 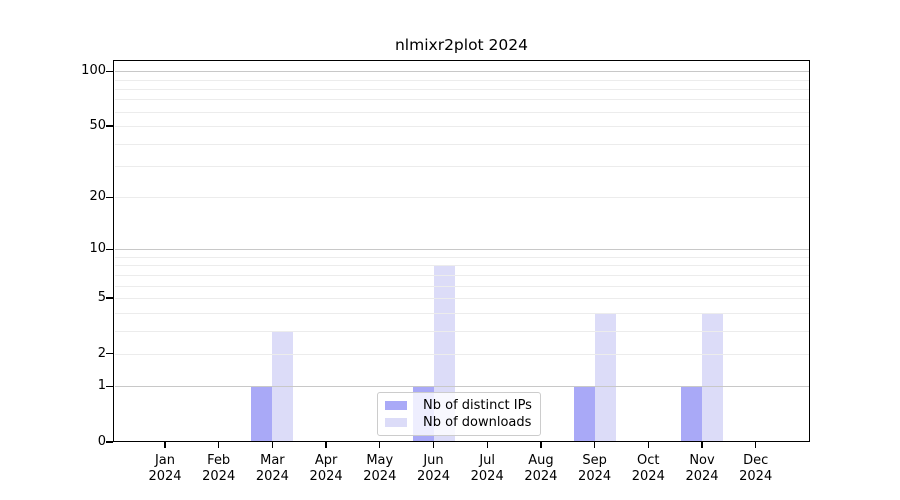 What do you see at coordinates (165, 445) in the screenshot?
I see `xtick-mark-jan` at bounding box center [165, 445].